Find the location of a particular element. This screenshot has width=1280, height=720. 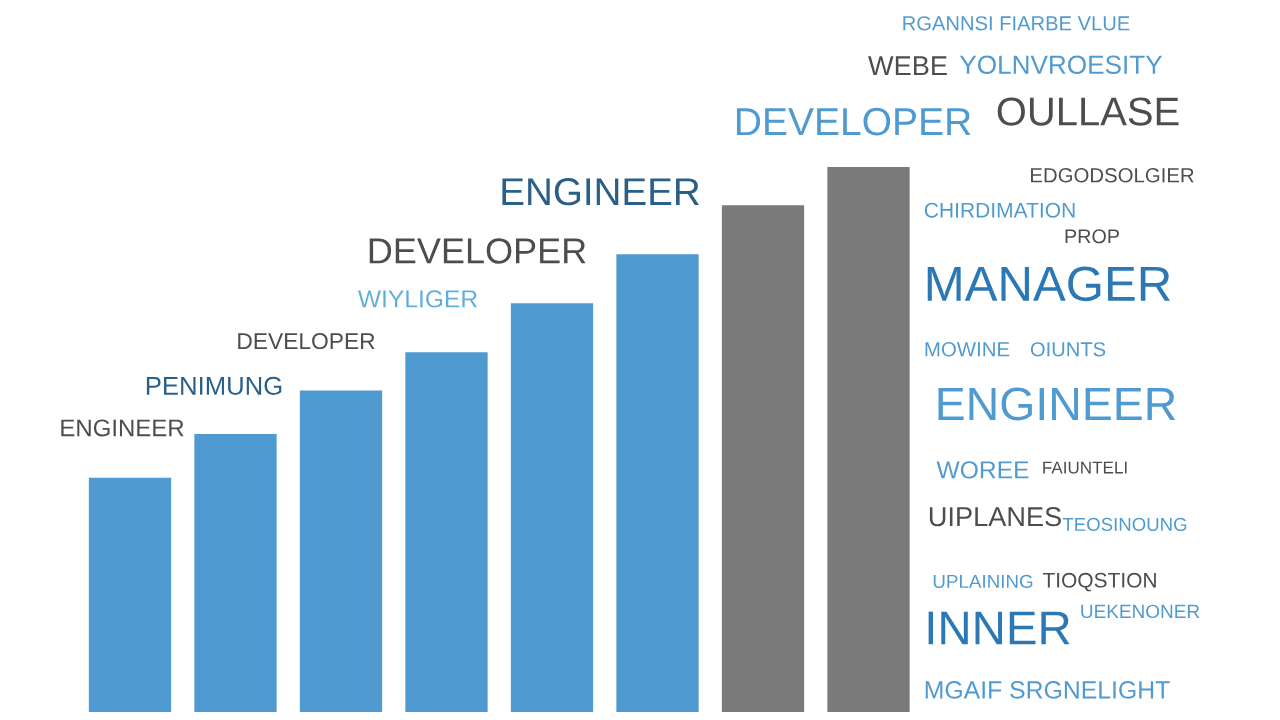

text: PROP is located at coordinates (1092, 236).